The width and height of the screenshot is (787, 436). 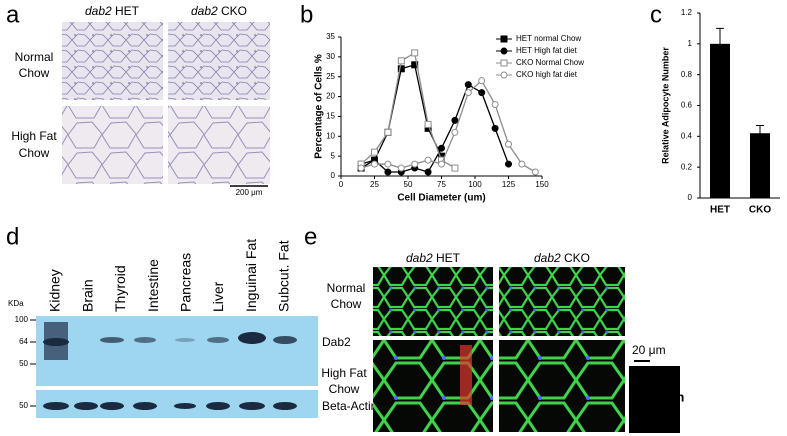 What do you see at coordinates (186, 282) in the screenshot?
I see `lane-label: Pancreas` at bounding box center [186, 282].